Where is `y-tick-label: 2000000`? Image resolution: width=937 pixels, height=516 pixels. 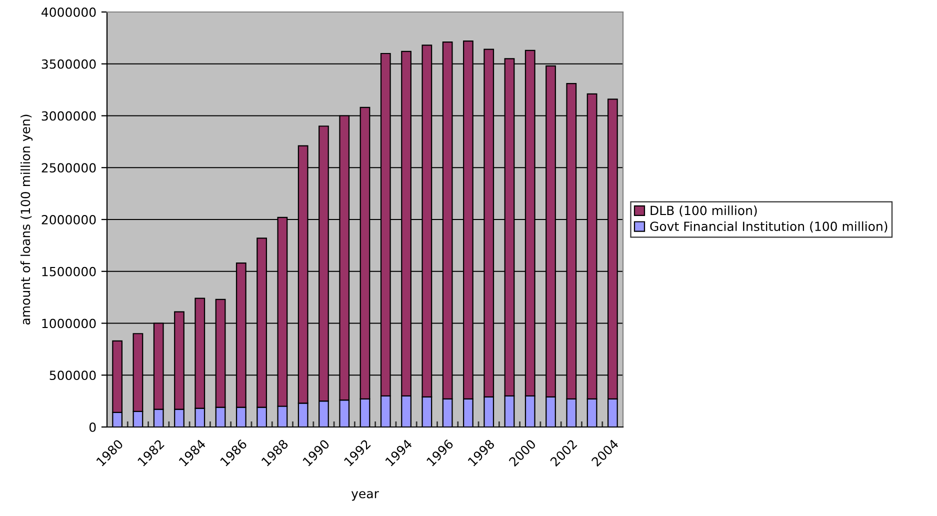
y-tick-label: 2000000 is located at coordinates (69, 219).